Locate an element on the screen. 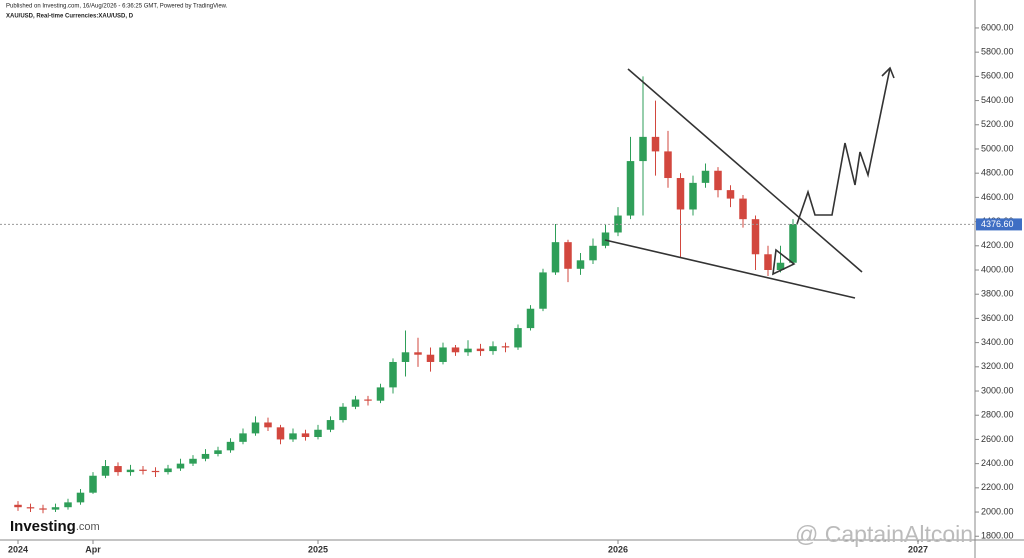 This screenshot has height=558, width=1024. y-tick-label: 3000.00 is located at coordinates (997, 390).